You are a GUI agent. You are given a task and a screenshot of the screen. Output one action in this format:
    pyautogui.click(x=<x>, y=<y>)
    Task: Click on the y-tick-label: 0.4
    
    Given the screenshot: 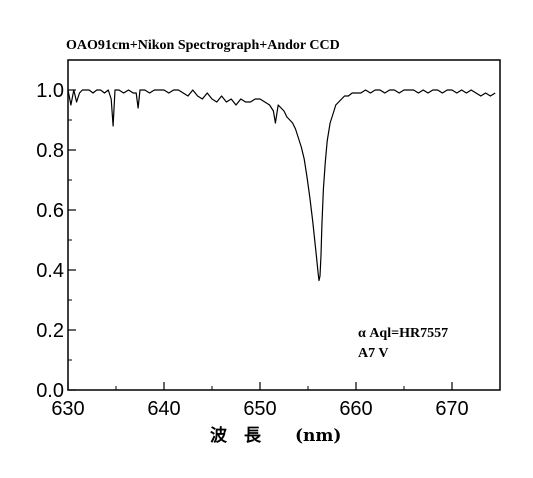 What is the action you would take?
    pyautogui.click(x=50, y=271)
    